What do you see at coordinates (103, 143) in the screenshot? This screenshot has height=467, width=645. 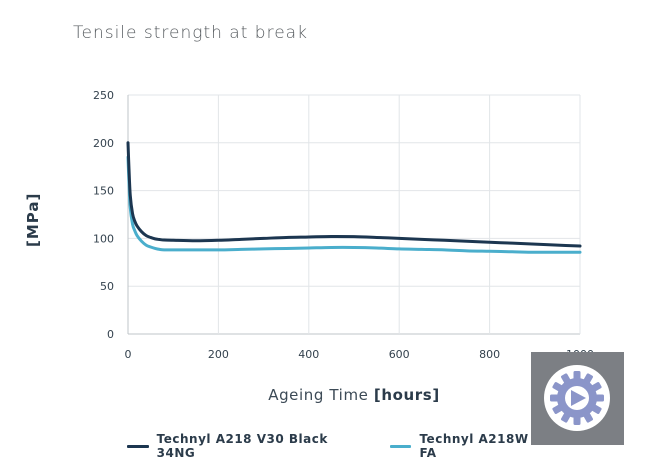 I see `y-tick-label: 200` at bounding box center [103, 143].